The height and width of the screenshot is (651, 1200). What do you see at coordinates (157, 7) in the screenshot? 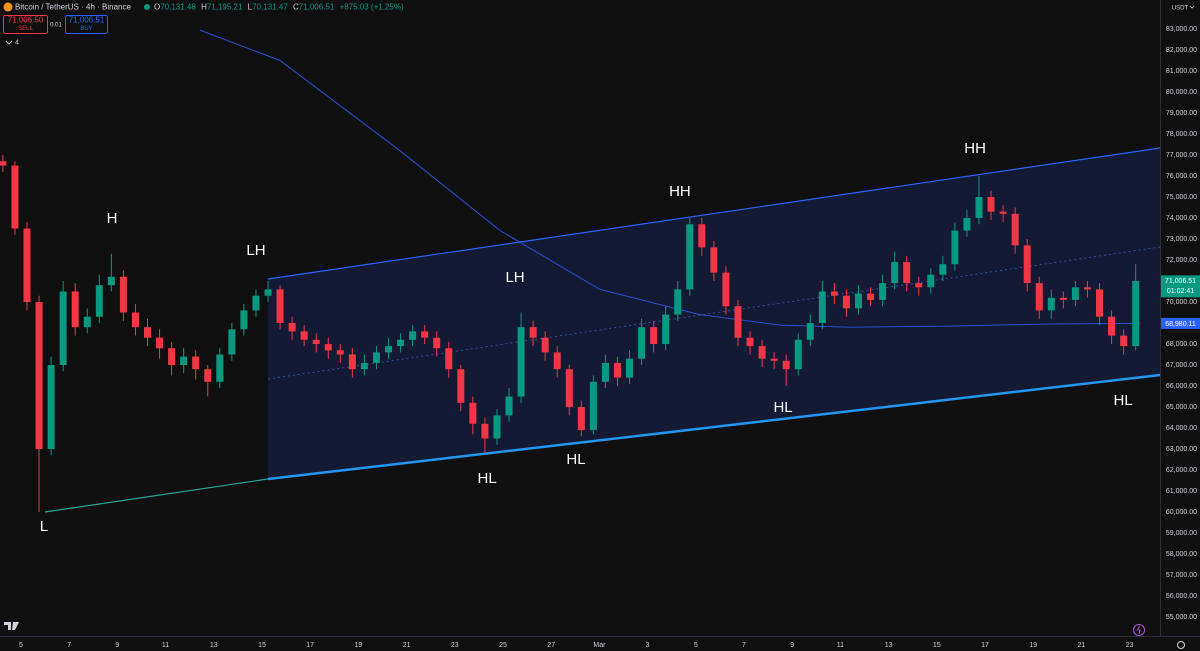
I see `ohlc-label: O` at bounding box center [157, 7].